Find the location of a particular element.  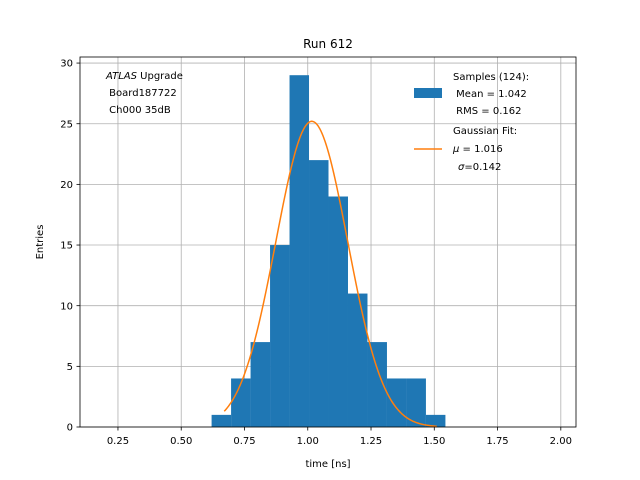

y-tick-label-3: 15 is located at coordinates (66, 246).